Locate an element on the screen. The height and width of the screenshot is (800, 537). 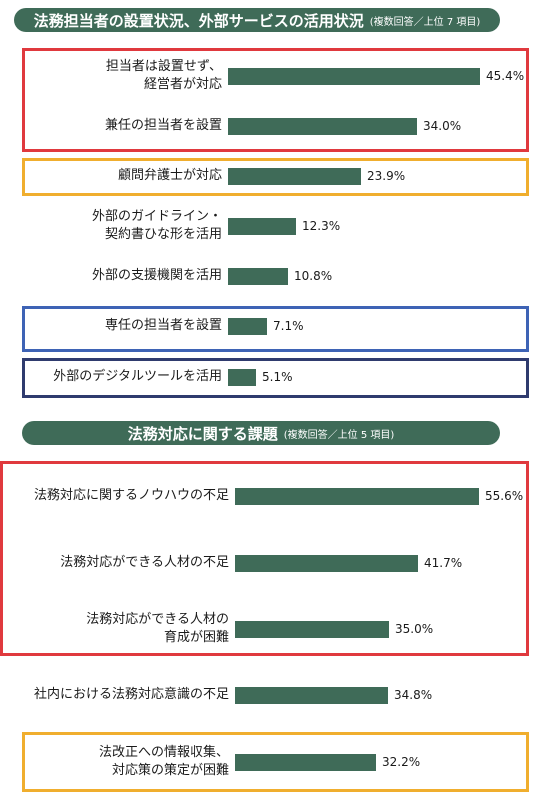
bar-value-label: 34.8% is located at coordinates (413, 695).